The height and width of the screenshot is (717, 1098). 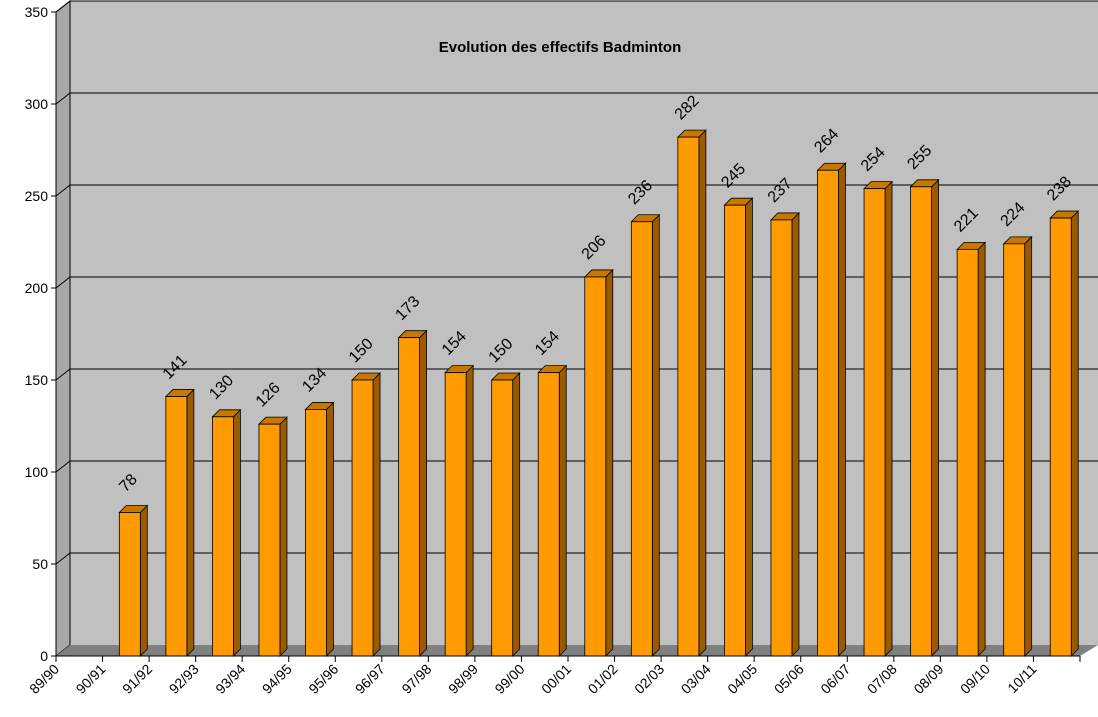 I want to click on x-tick-label: 10/11, so click(x=1022, y=679).